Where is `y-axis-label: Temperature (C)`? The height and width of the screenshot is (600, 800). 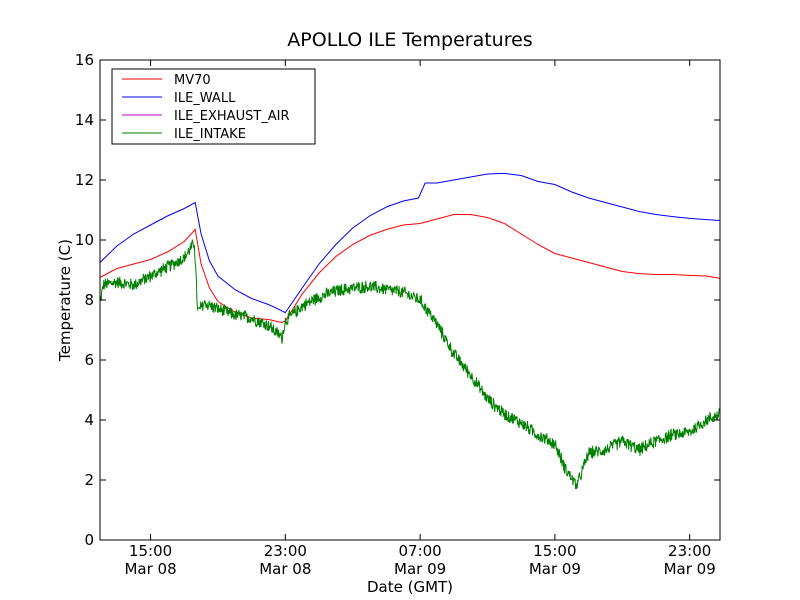
y-axis-label: Temperature (C) is located at coordinates (65, 300).